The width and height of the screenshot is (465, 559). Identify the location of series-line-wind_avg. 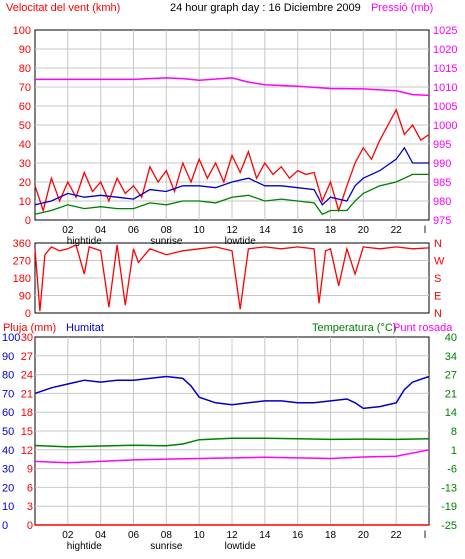
(231, 176).